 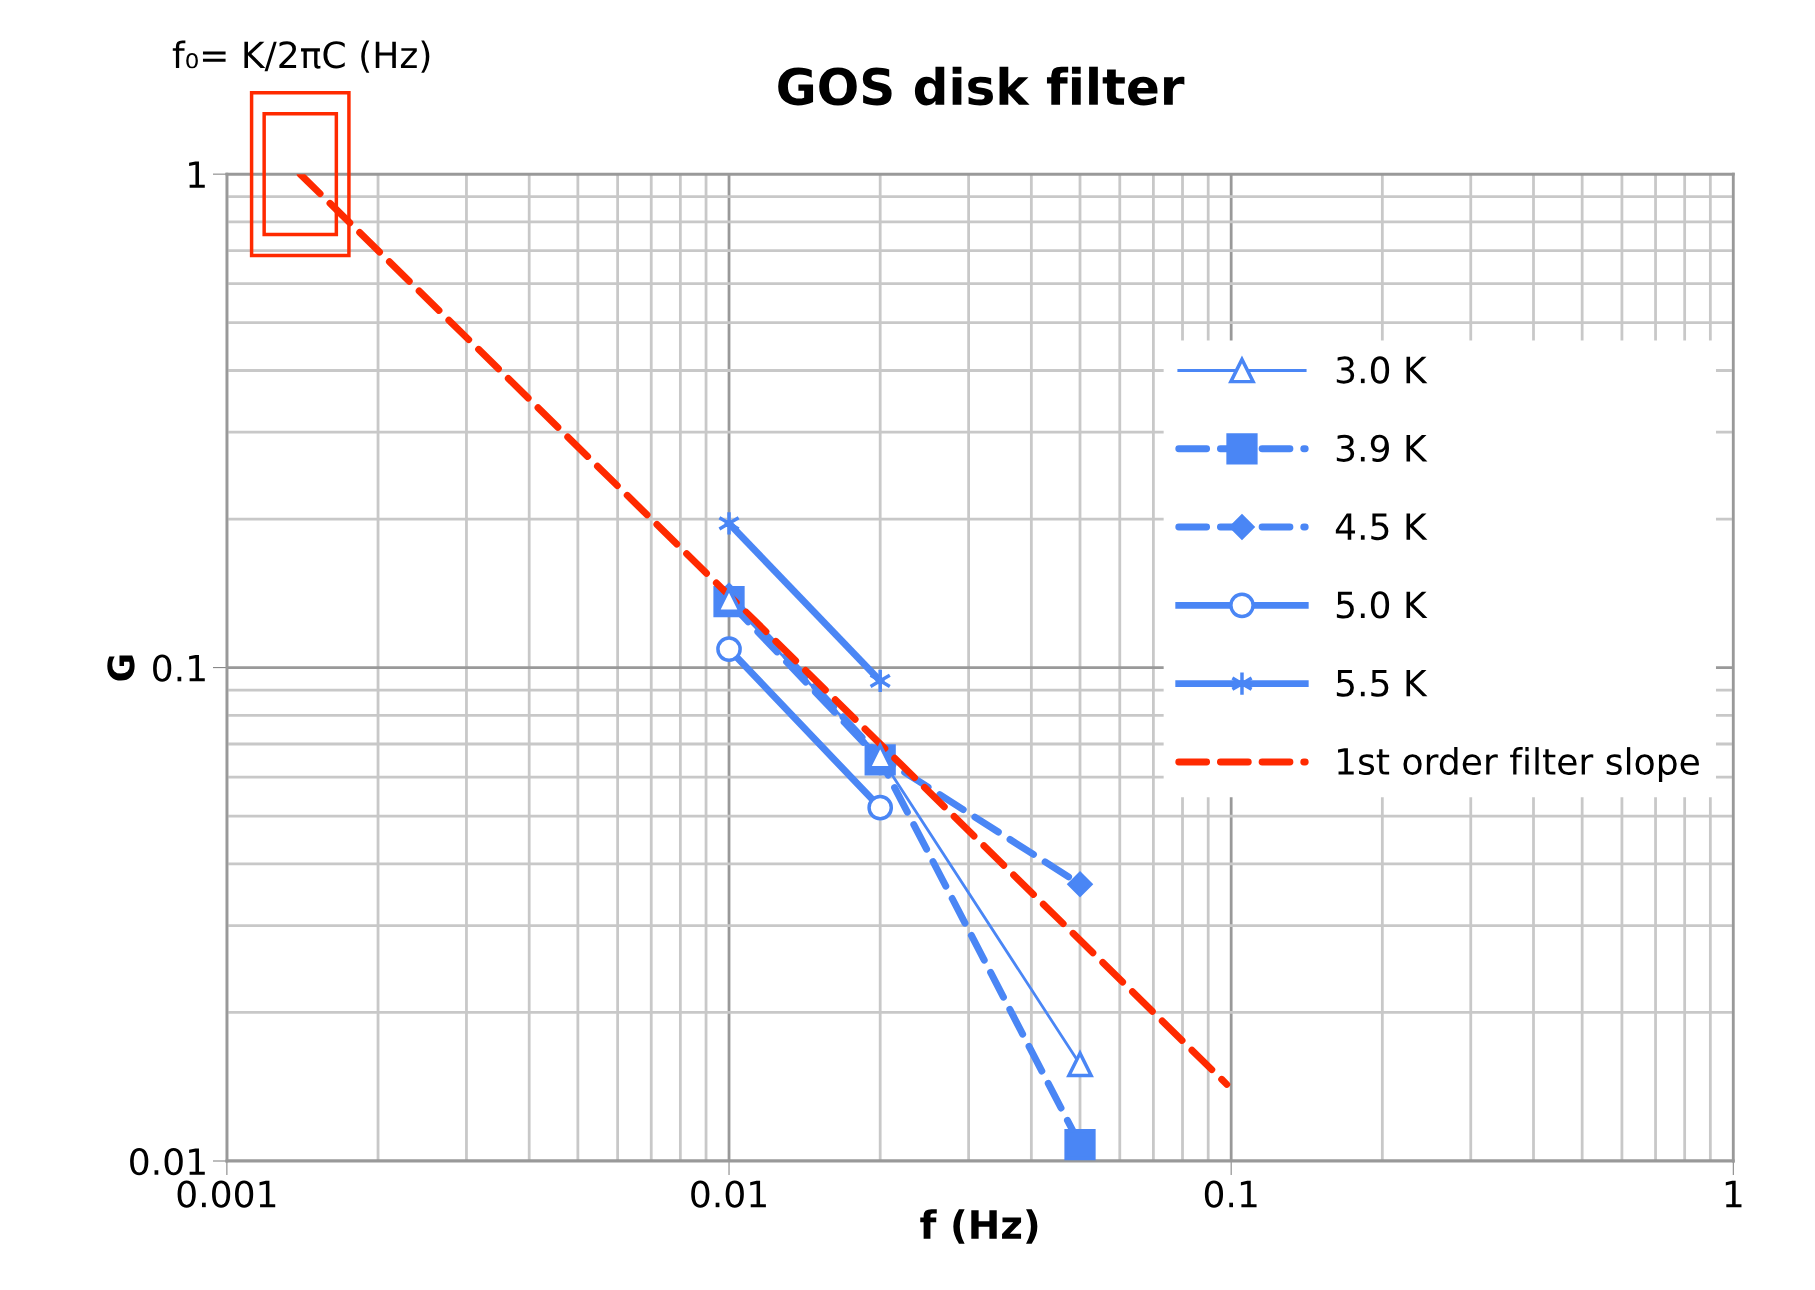 What do you see at coordinates (1381, 527) in the screenshot?
I see `legend-label: 4.5 K` at bounding box center [1381, 527].